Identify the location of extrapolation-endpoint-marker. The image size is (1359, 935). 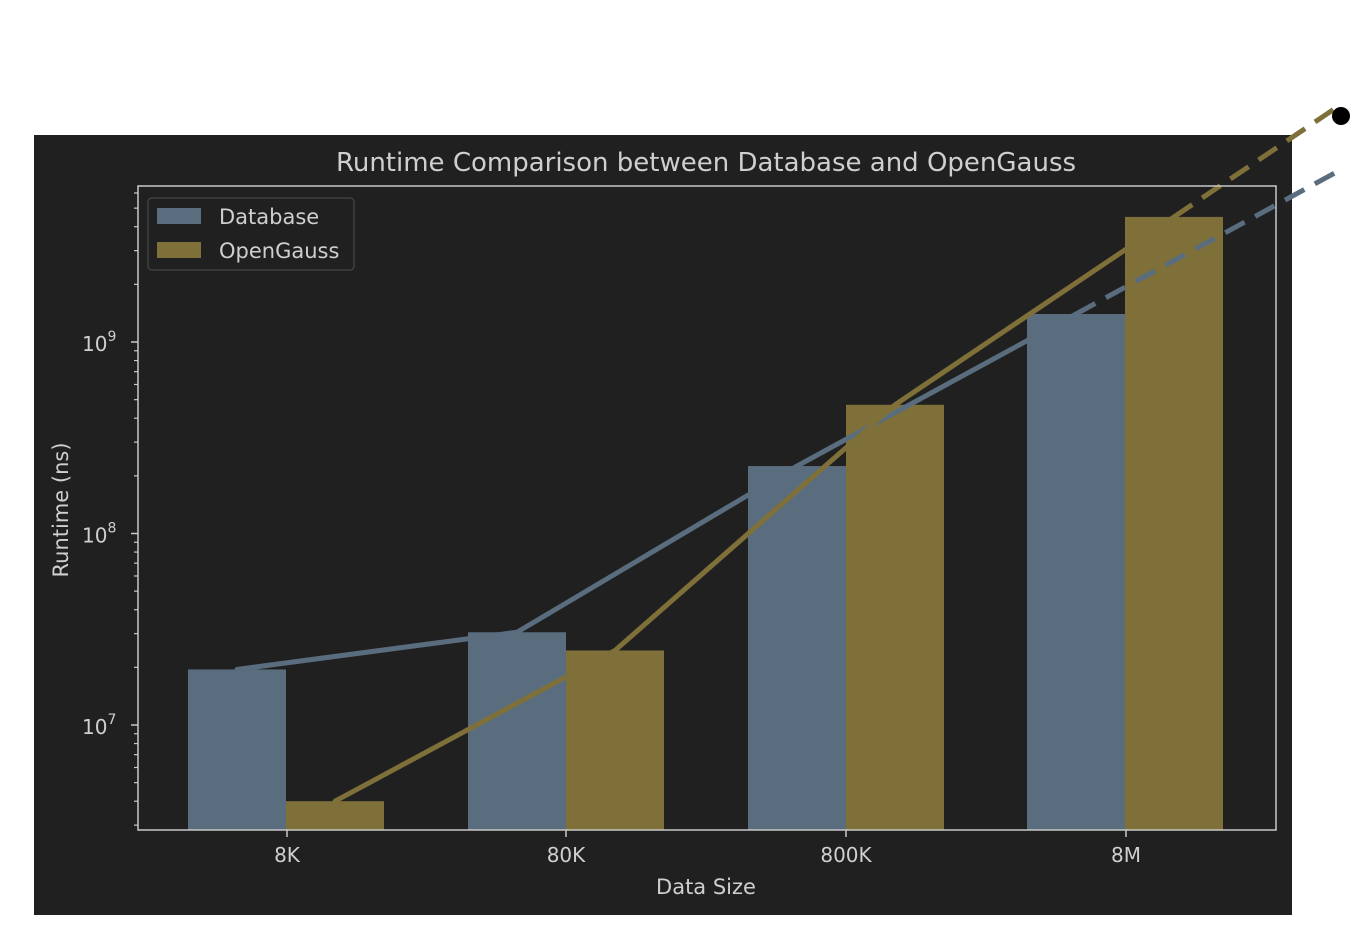
(1341, 116).